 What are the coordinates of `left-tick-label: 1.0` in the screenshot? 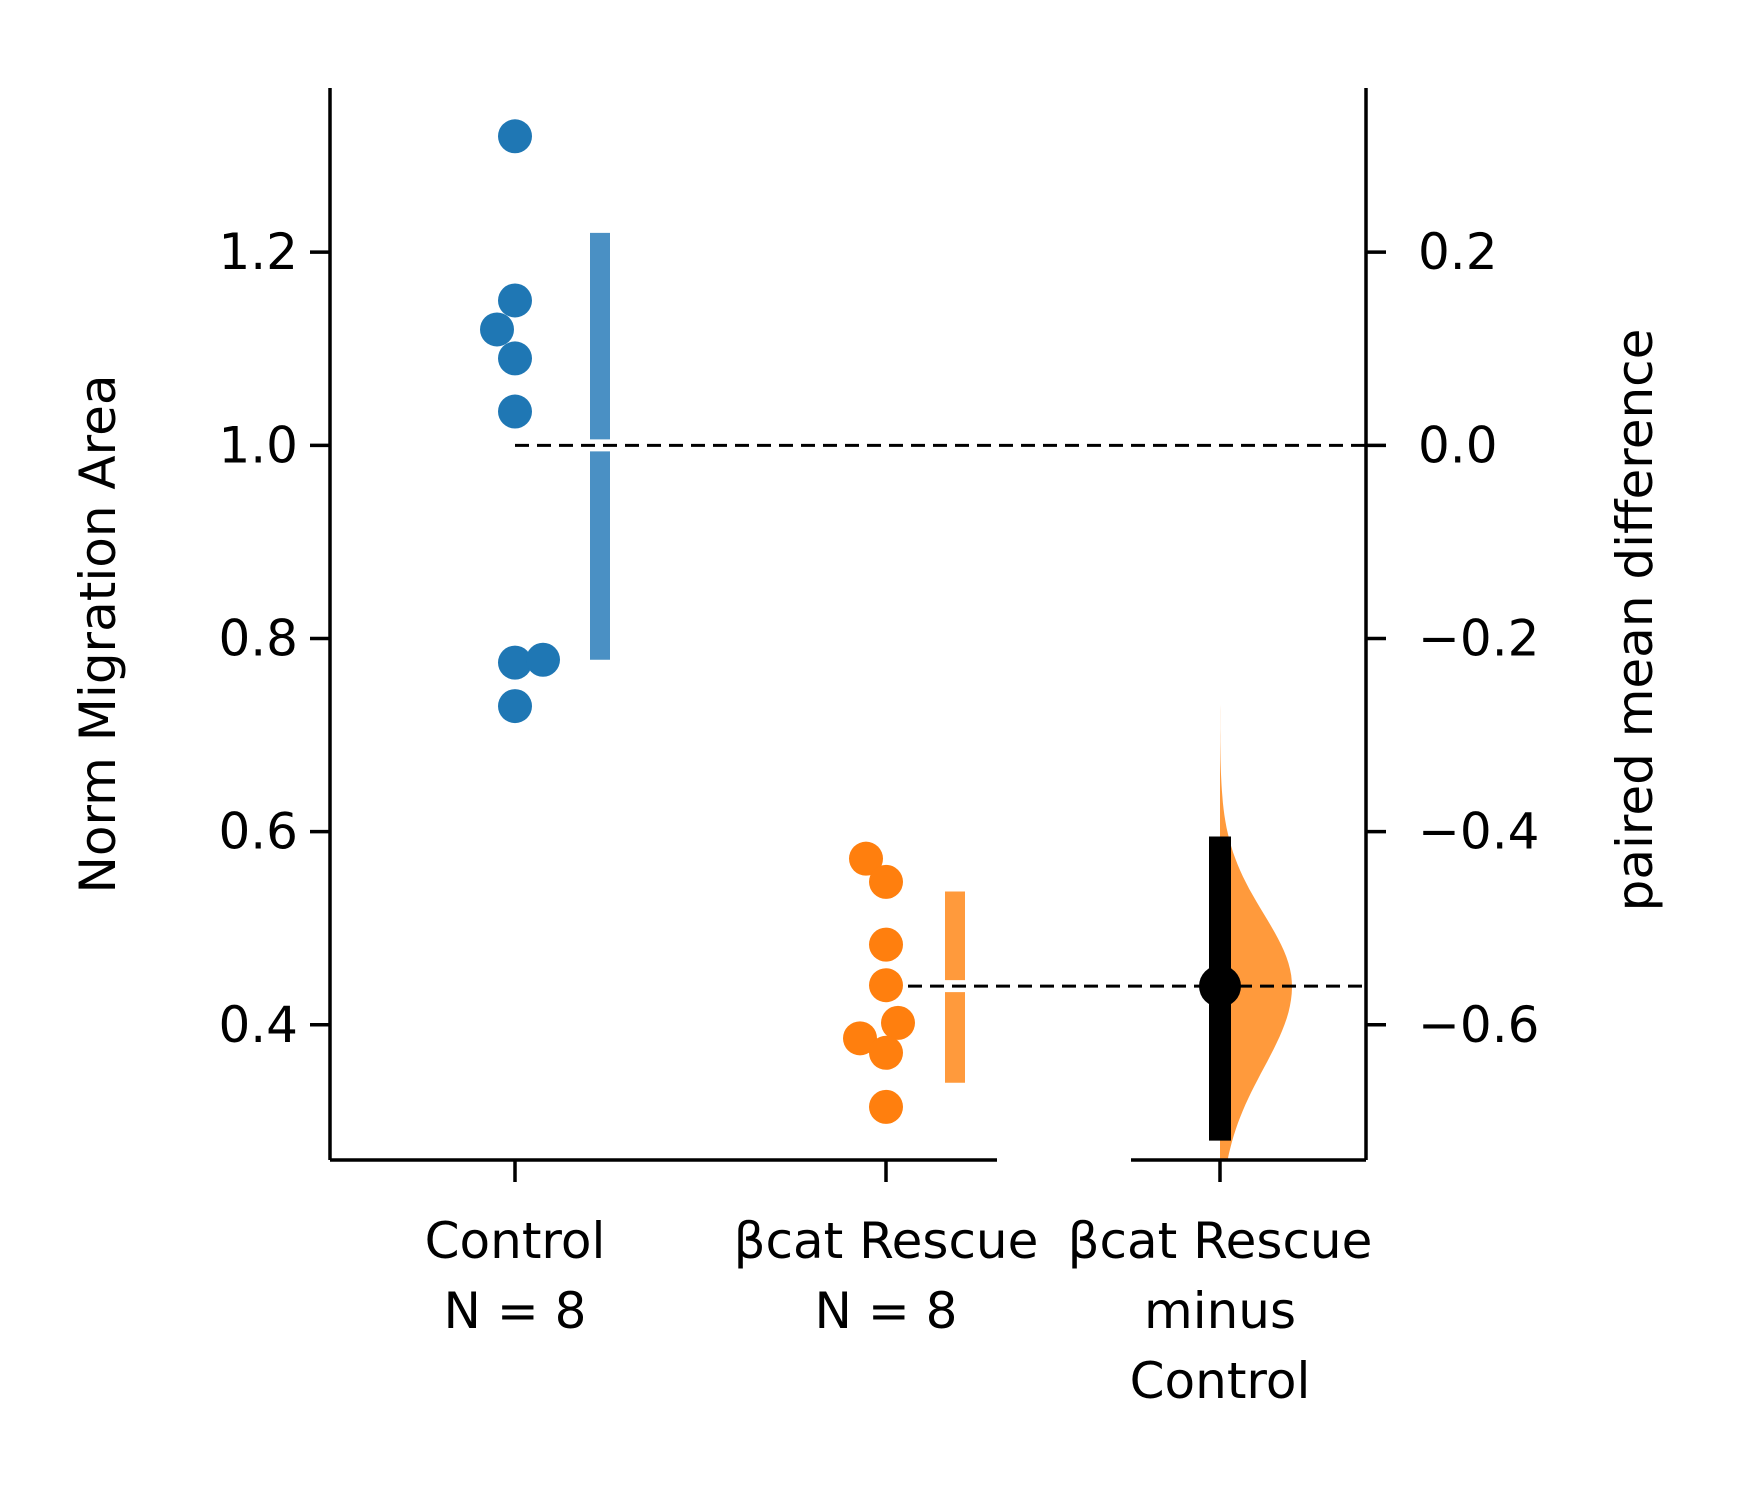 It's located at (258, 445).